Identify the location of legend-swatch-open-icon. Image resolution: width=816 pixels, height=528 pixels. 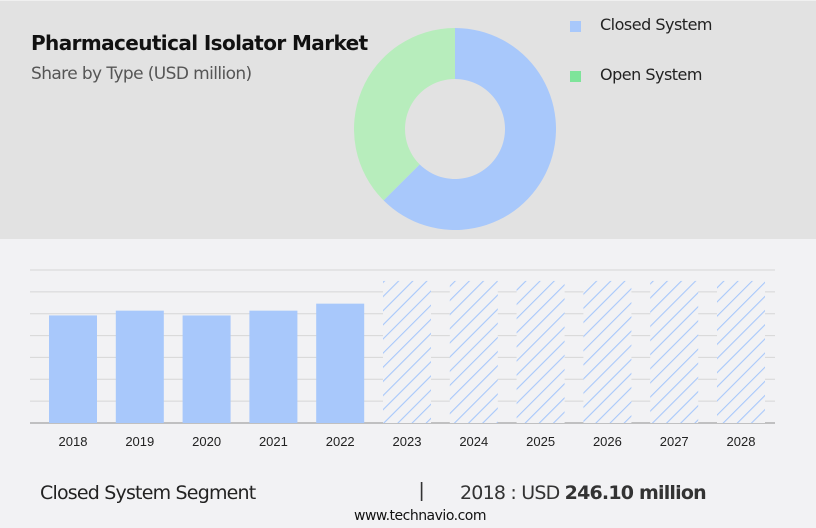
(575, 76).